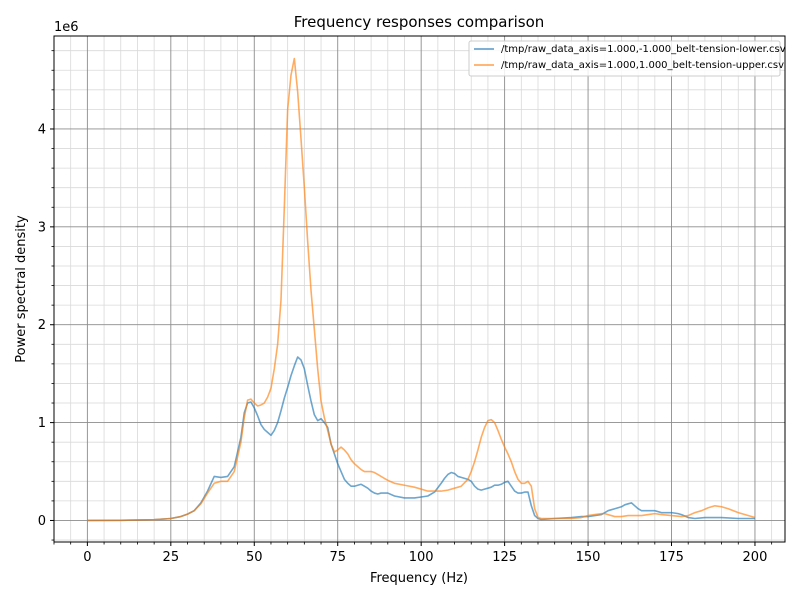 The width and height of the screenshot is (800, 600). Describe the element at coordinates (421, 557) in the screenshot. I see `x-tick-label: 100` at that location.